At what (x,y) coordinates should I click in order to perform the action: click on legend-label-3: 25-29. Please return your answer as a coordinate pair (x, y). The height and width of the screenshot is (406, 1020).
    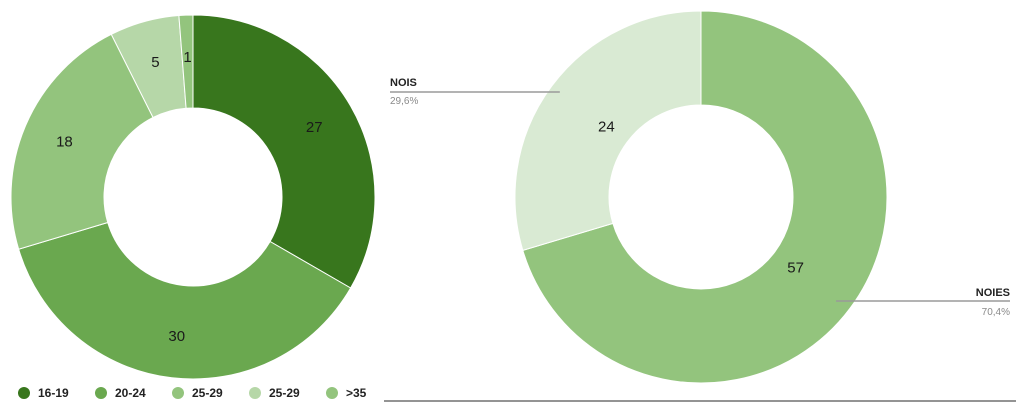
    Looking at the image, I should click on (284, 393).